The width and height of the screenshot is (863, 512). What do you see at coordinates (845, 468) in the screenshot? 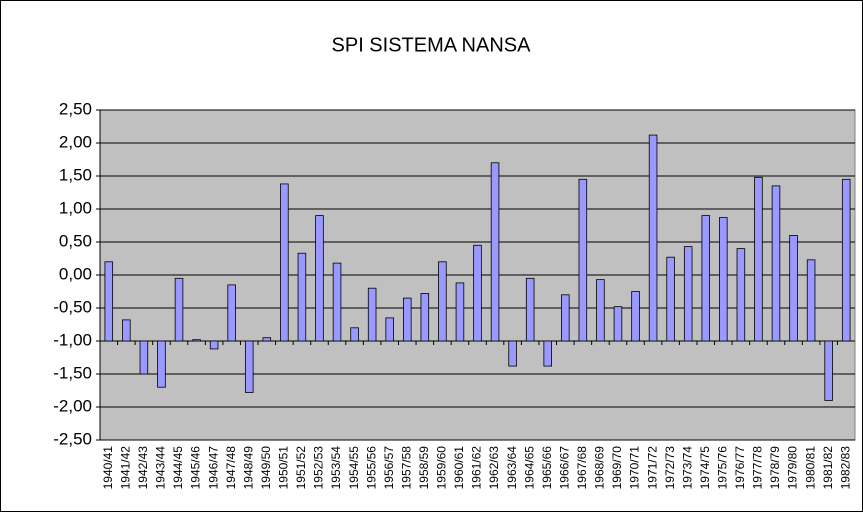
I see `x-tick-label: 1982/83` at bounding box center [845, 468].